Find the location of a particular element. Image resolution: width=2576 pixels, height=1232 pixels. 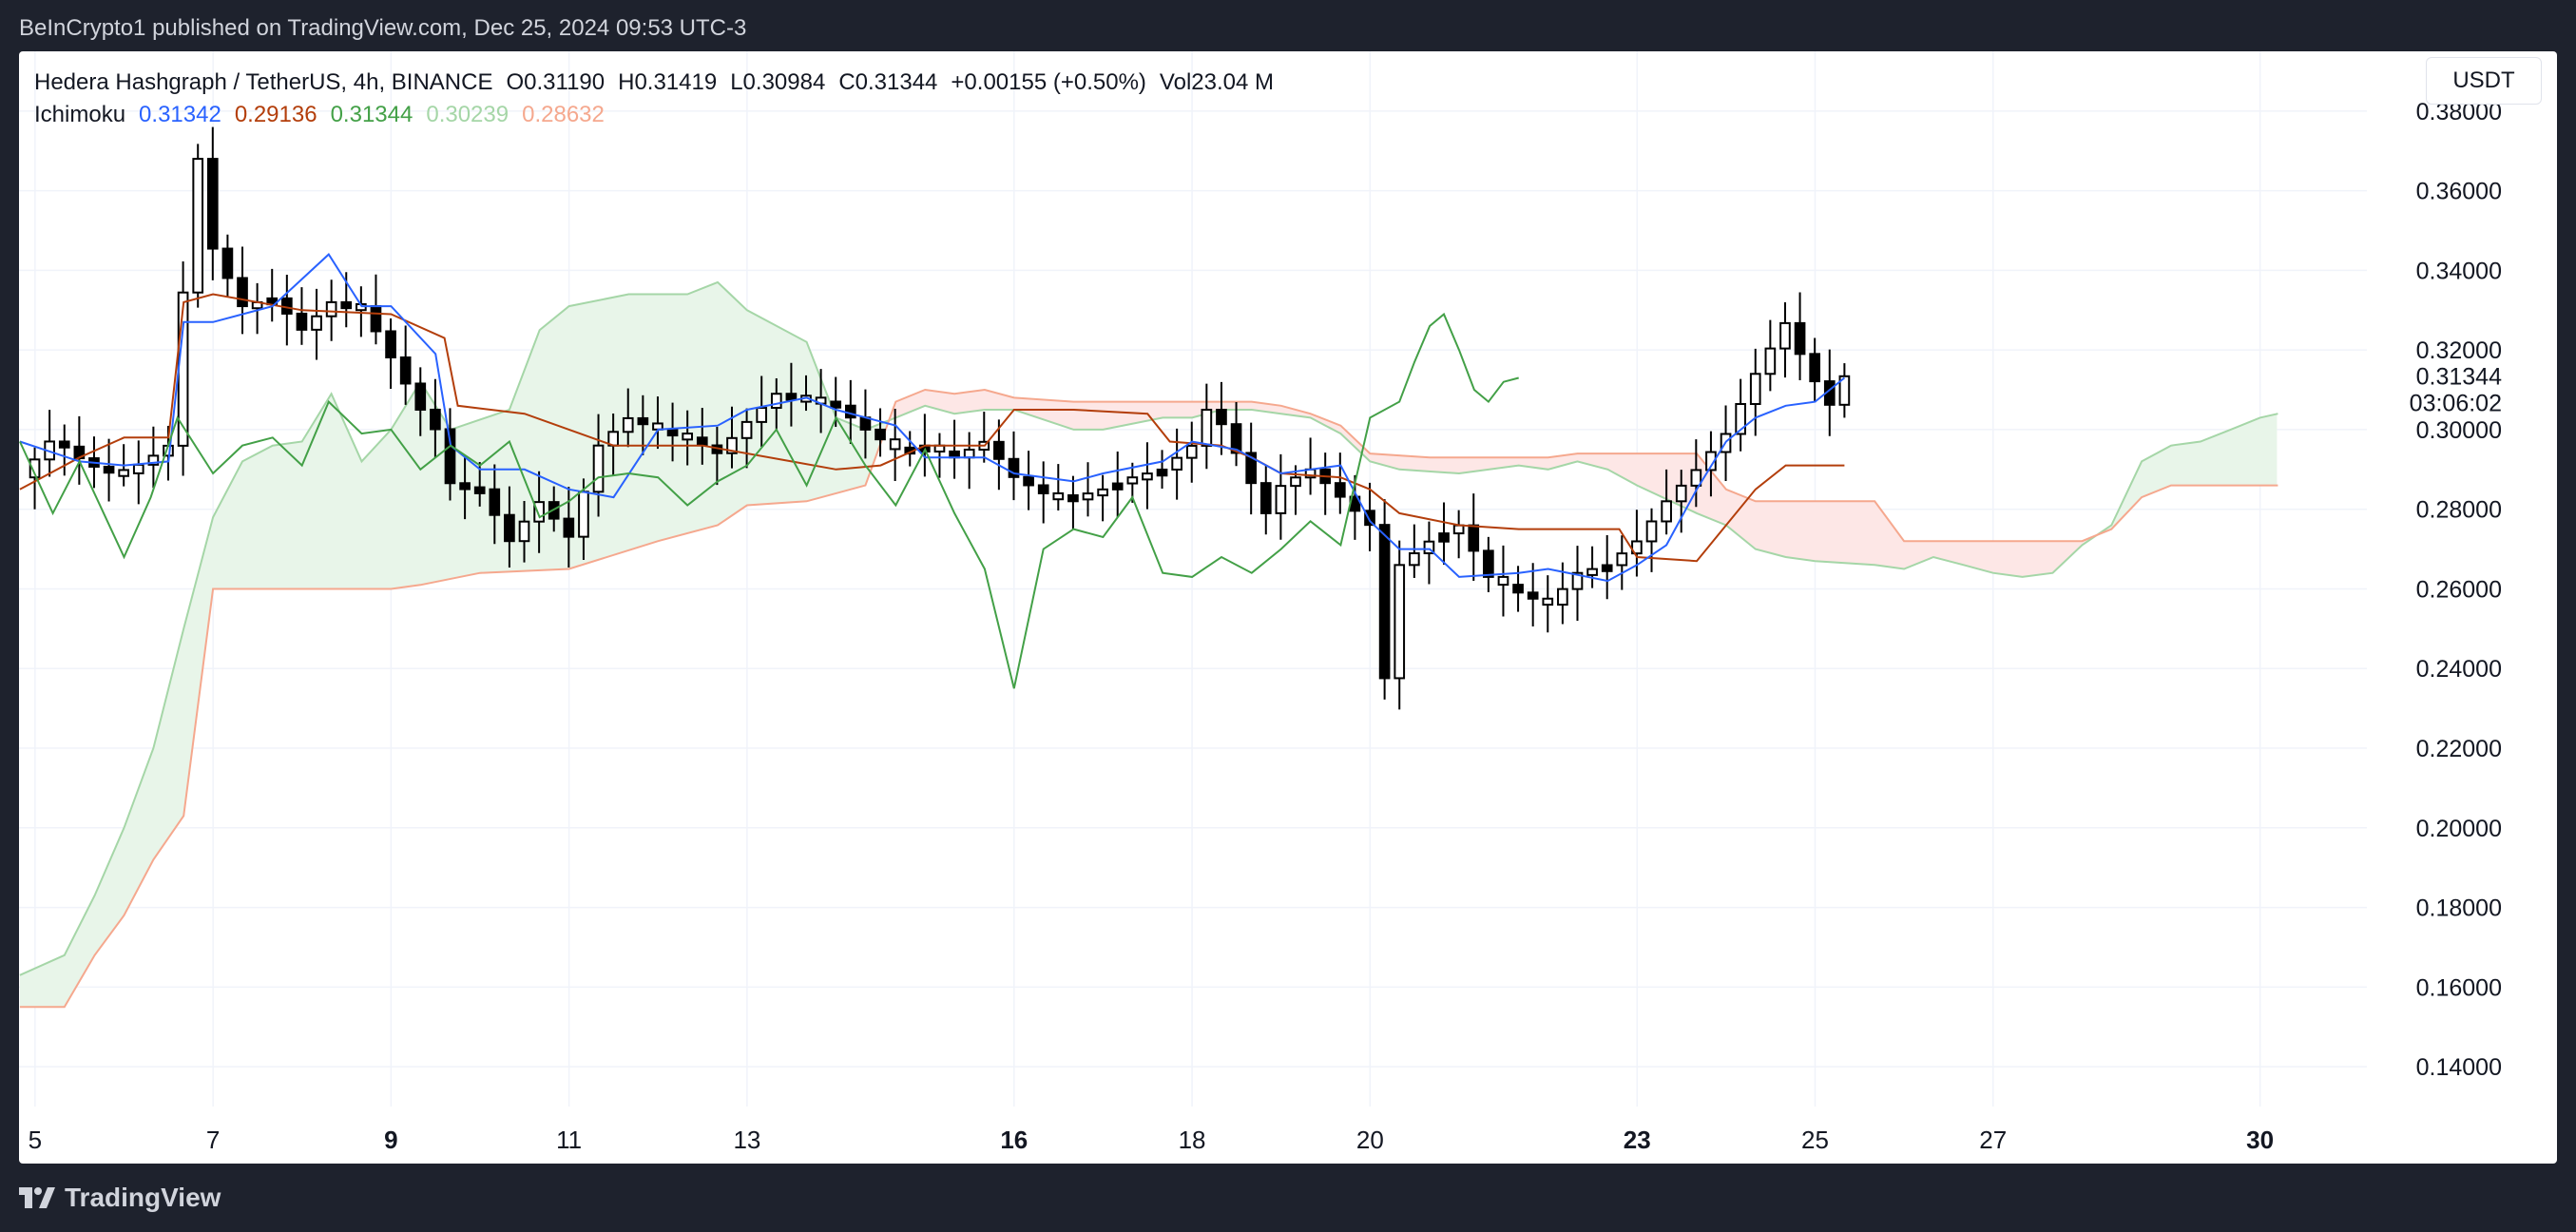

kijun-value: 0.29136 is located at coordinates (275, 114).